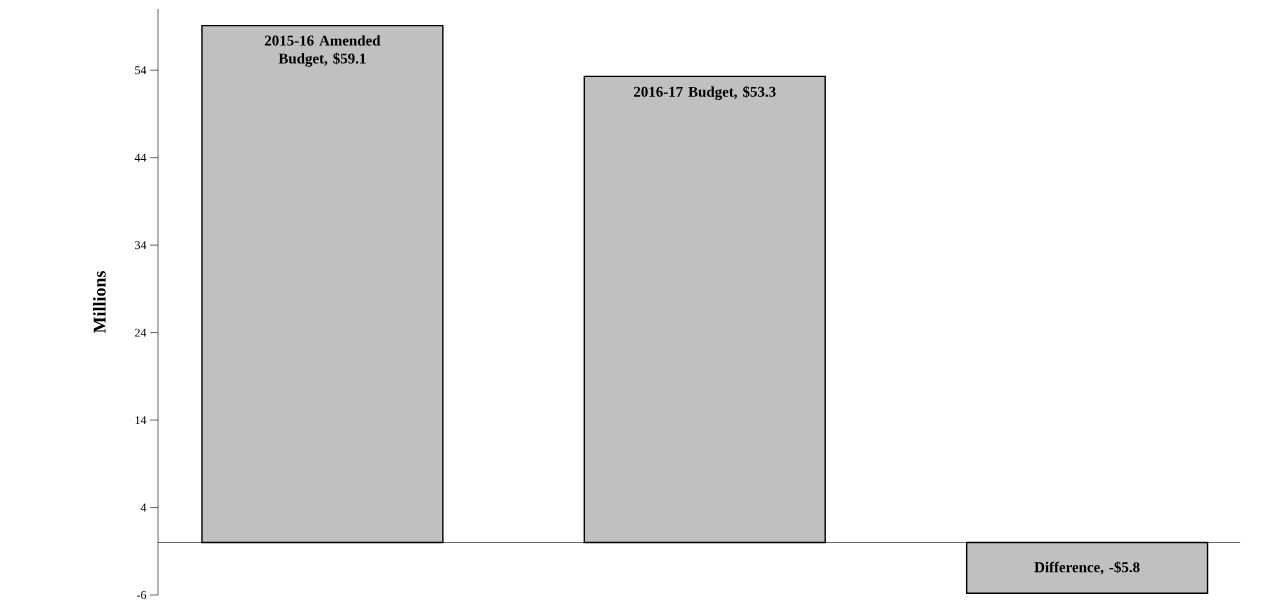 This screenshot has width=1267, height=603. I want to click on y-tick-label: 4, so click(143, 507).